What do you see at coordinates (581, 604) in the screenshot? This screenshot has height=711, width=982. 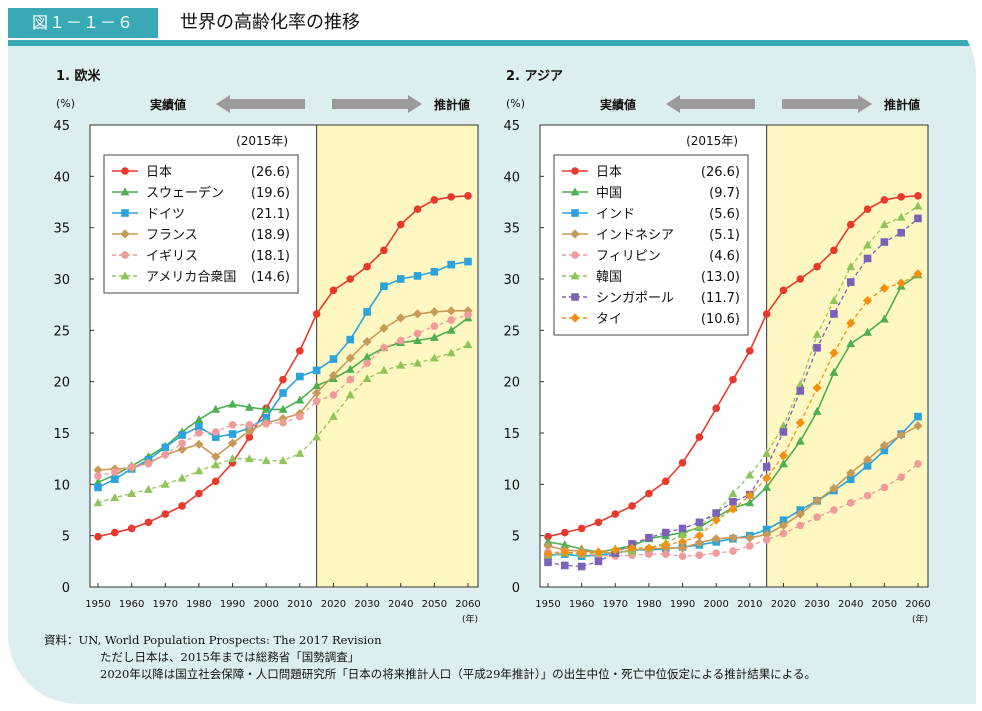 I see `x-tick-label: 1960` at bounding box center [581, 604].